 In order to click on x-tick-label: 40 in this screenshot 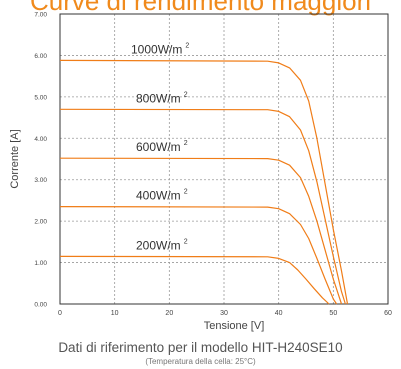, I will do `click(279, 313)`.